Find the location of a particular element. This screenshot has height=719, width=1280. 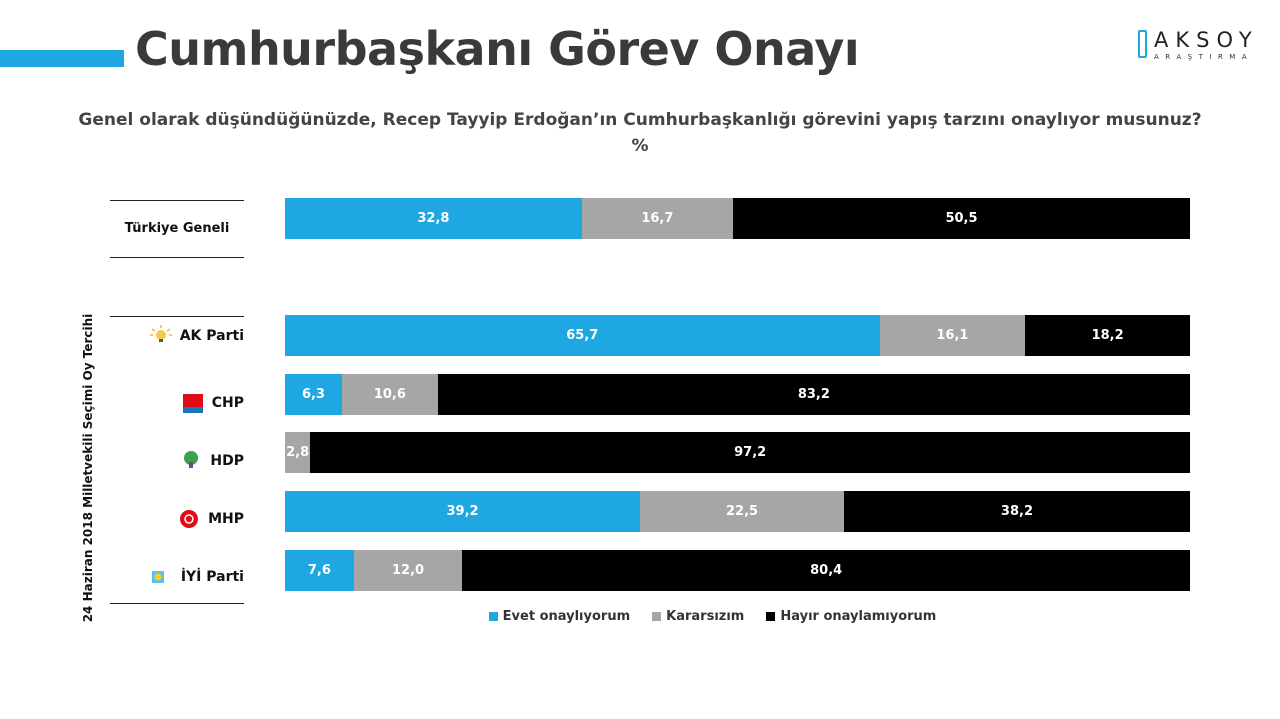

data-label: 80,4 is located at coordinates (826, 570).